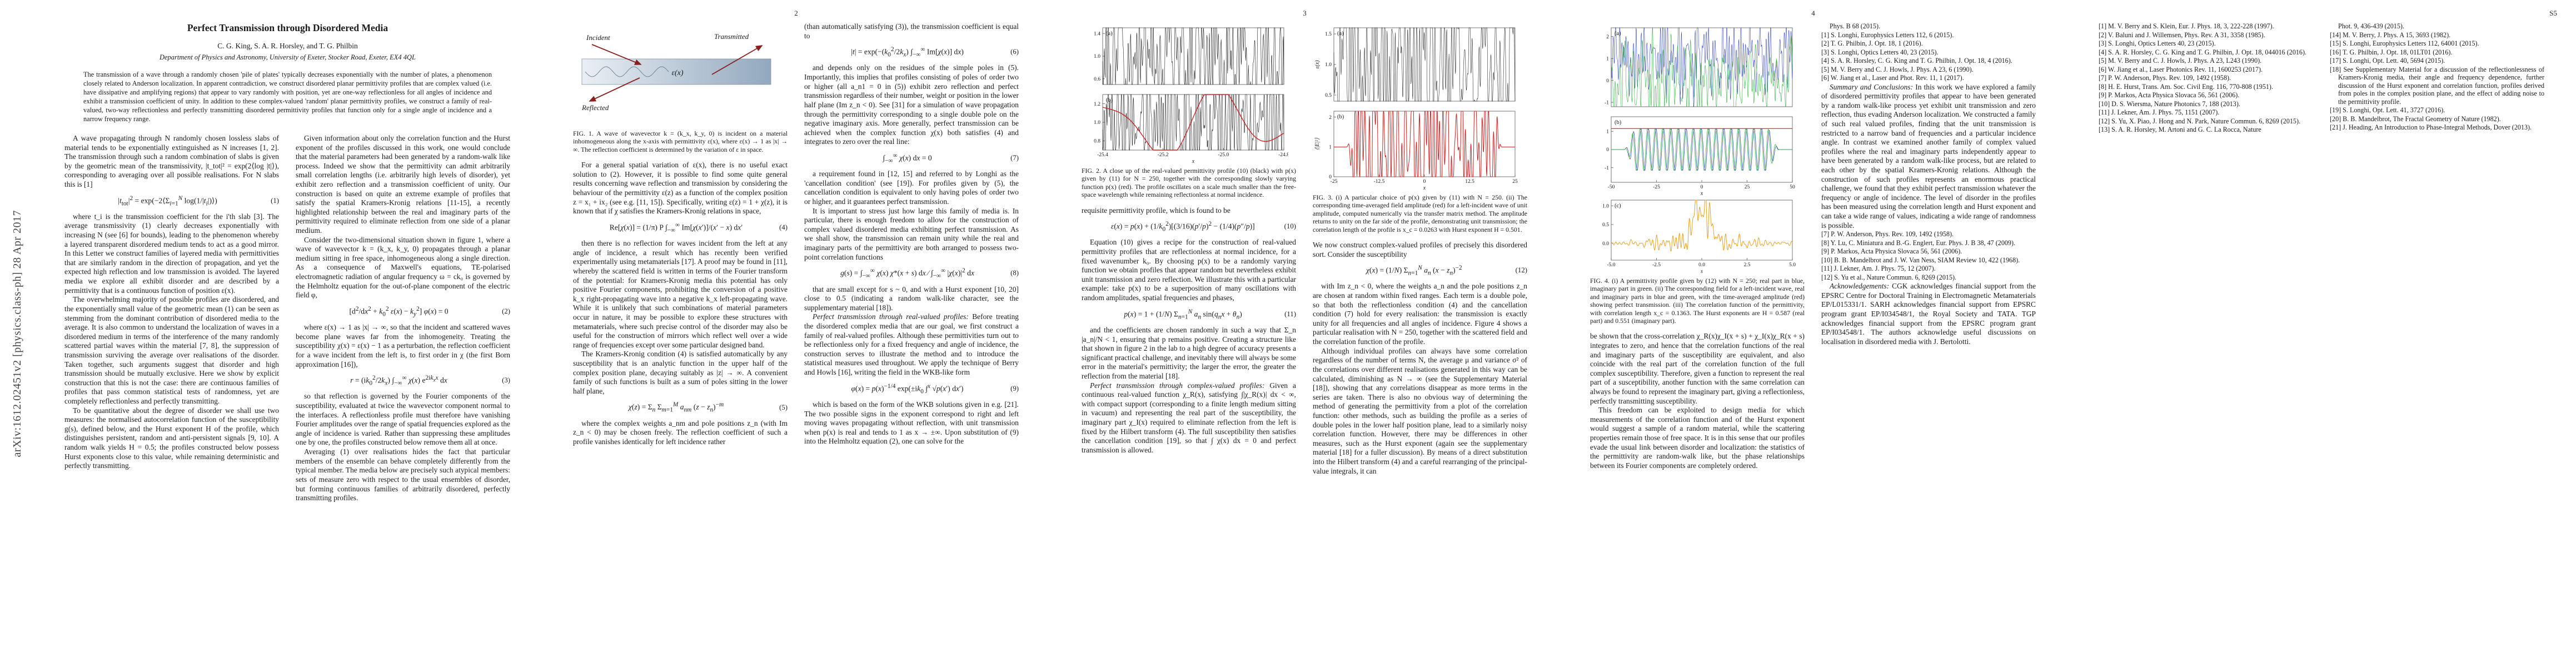 Image resolution: width=2576 pixels, height=667 pixels. Describe the element at coordinates (731, 36) in the screenshot. I see `transmitted-label: Transmitted` at that location.